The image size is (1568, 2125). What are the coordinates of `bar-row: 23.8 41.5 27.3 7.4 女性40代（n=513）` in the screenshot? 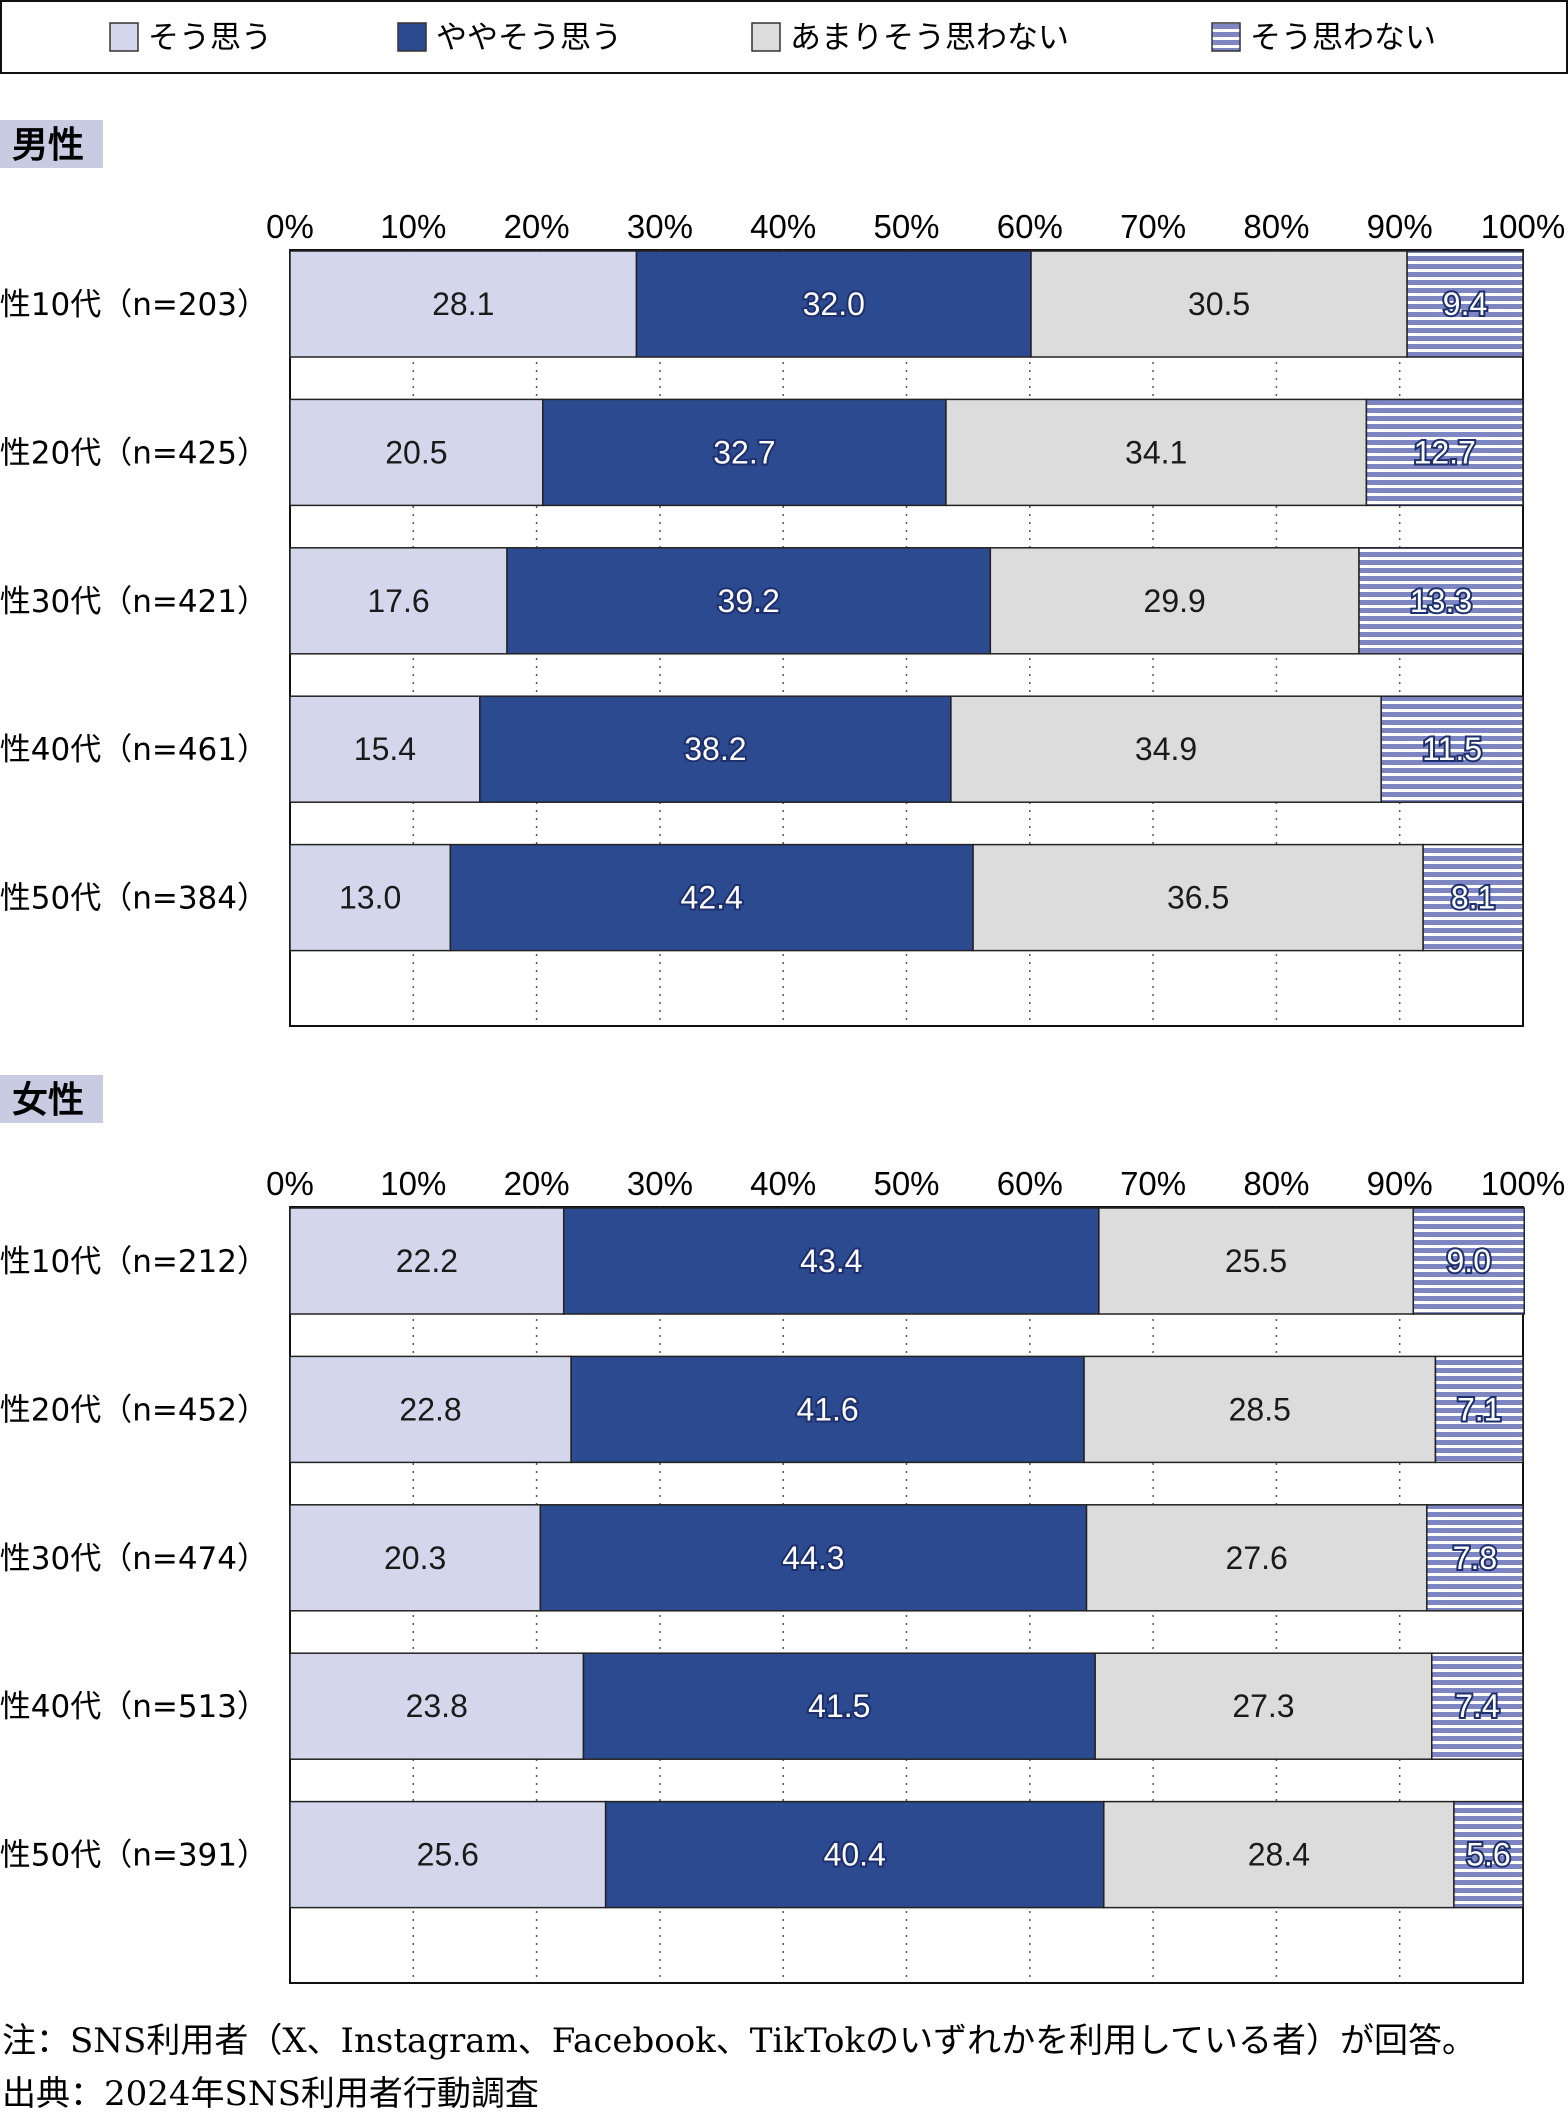 It's located at (762, 1706).